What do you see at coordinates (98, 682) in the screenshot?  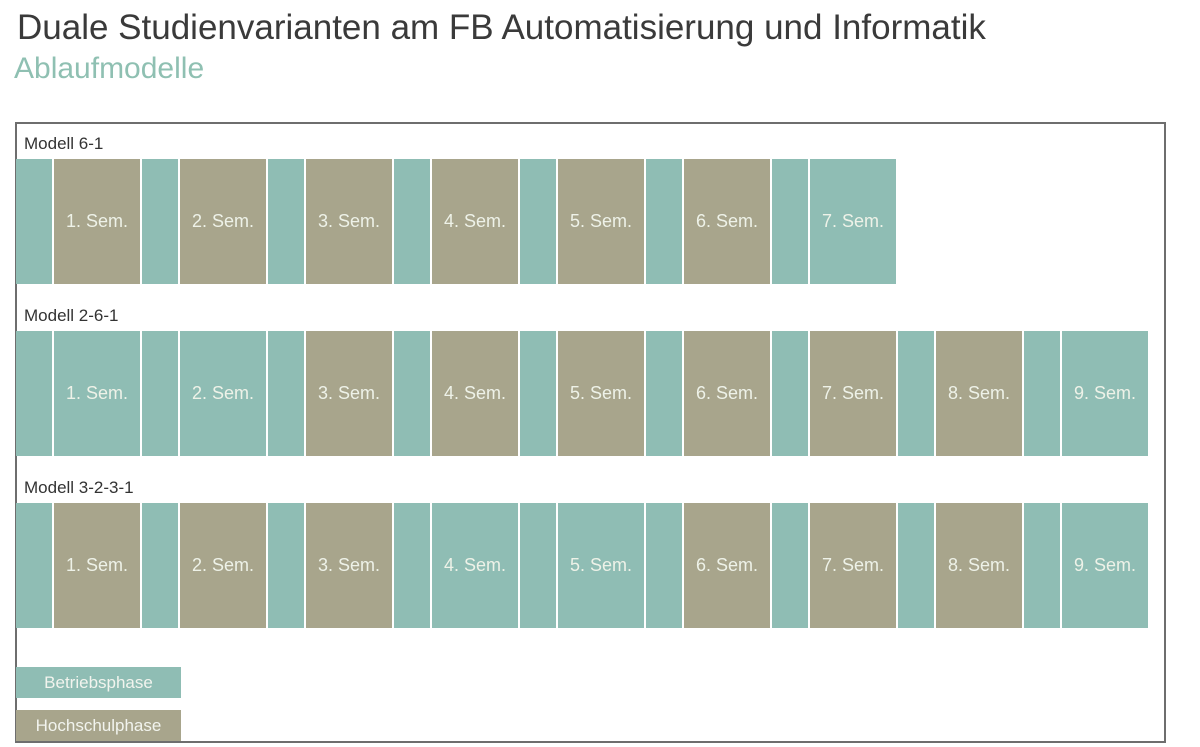 I see `legend-betriebsphase: Betriebsphase` at bounding box center [98, 682].